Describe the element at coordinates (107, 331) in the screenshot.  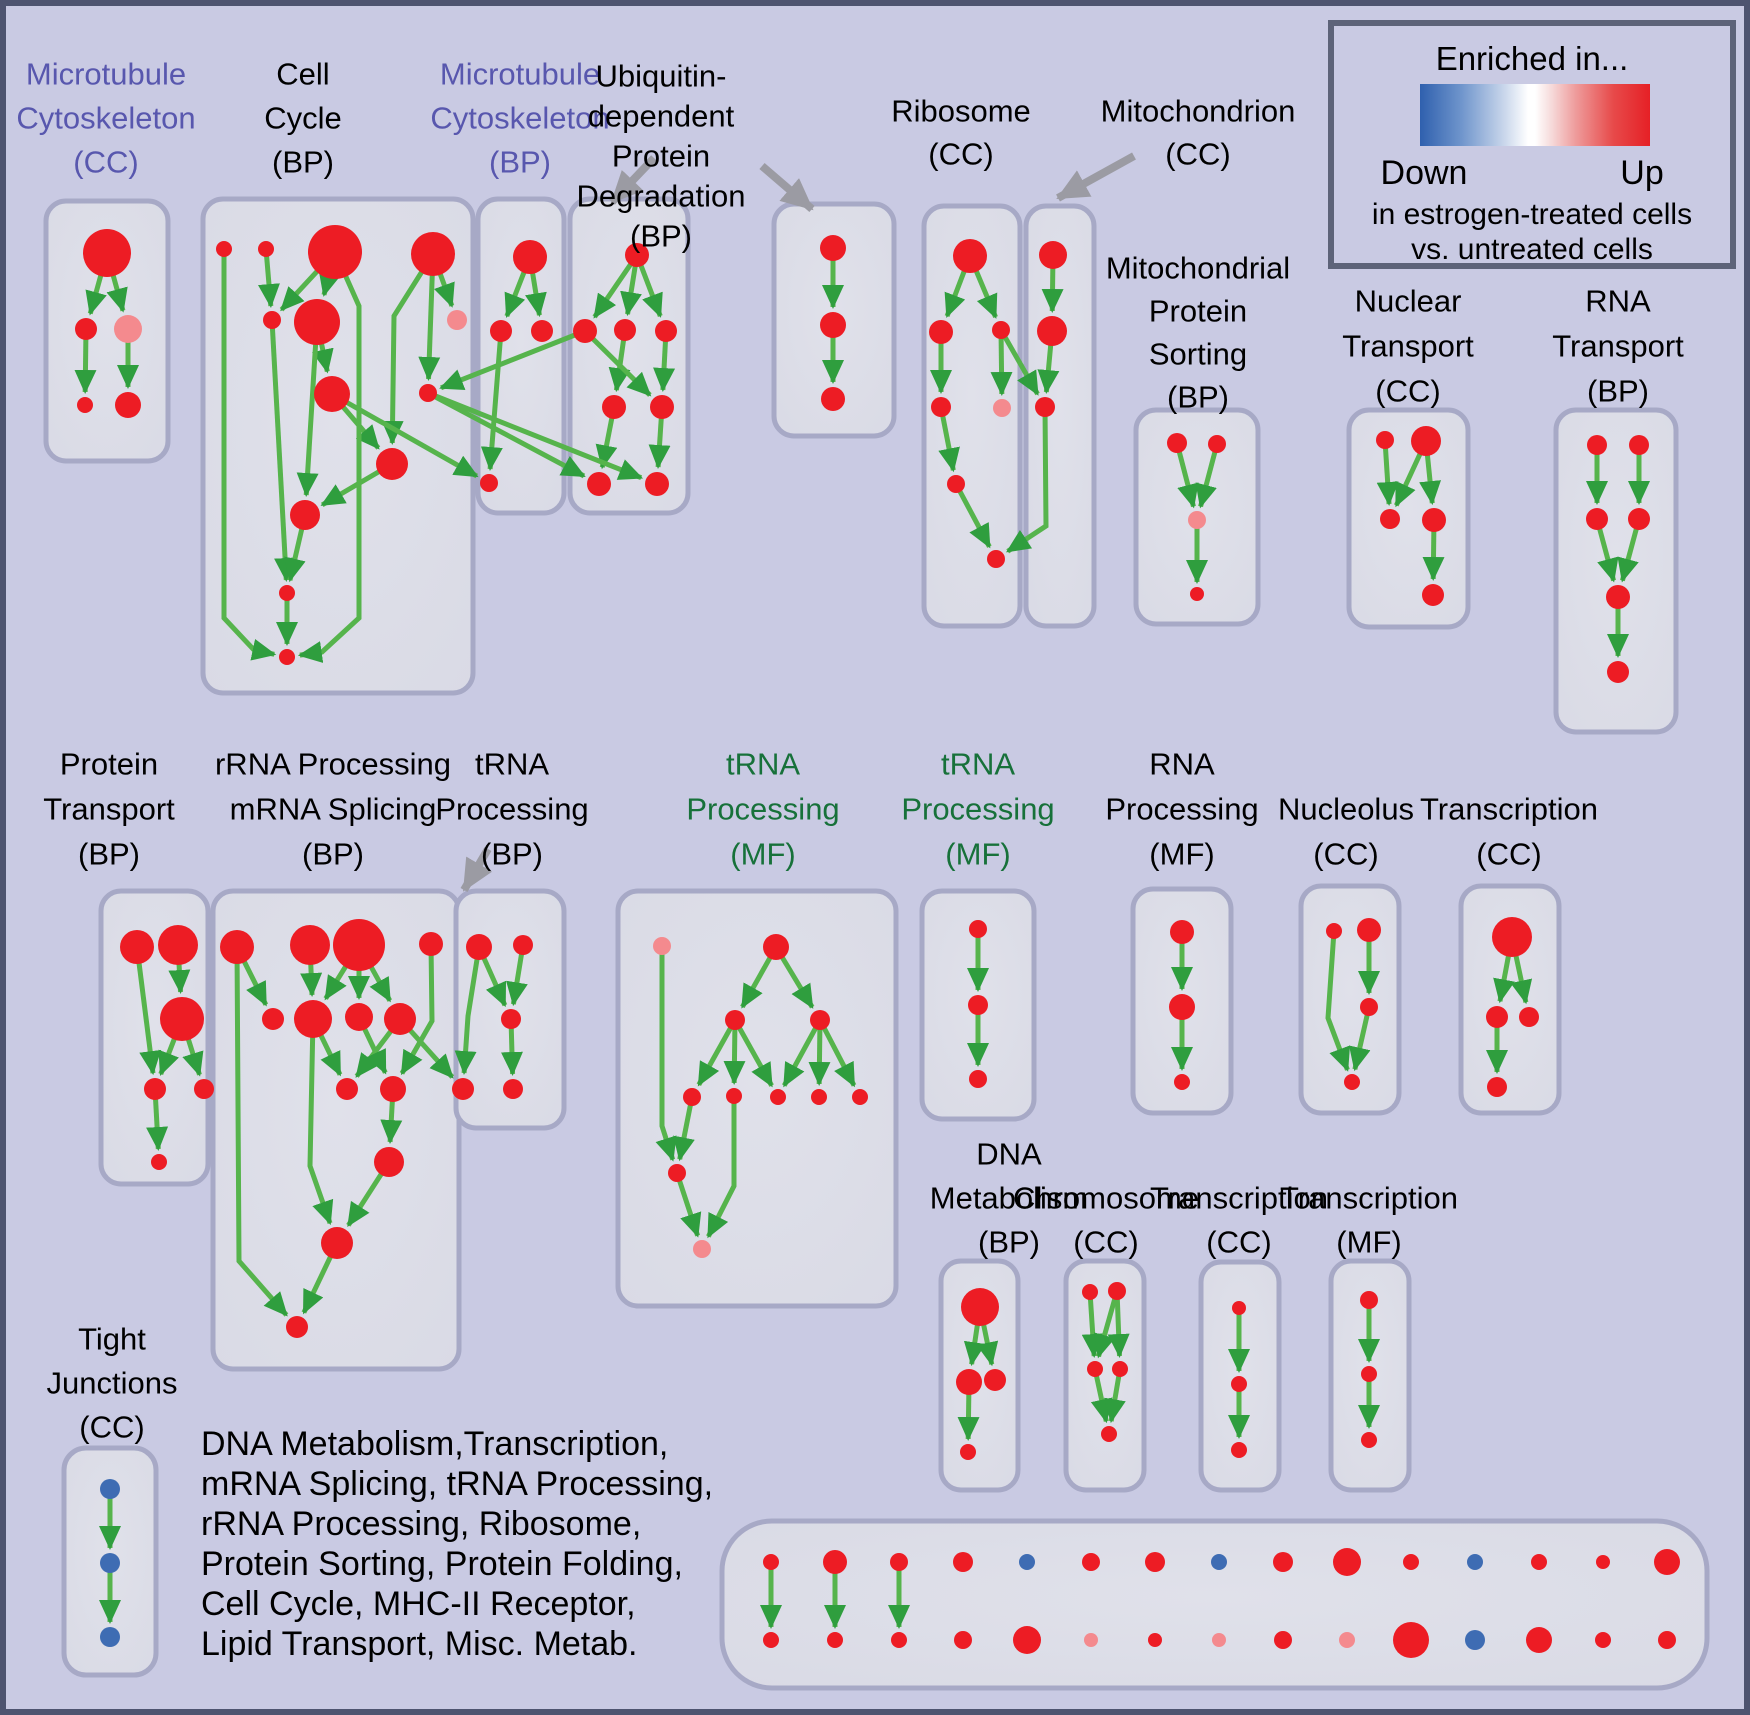
I see `group-box-microtubule-cc` at that location.